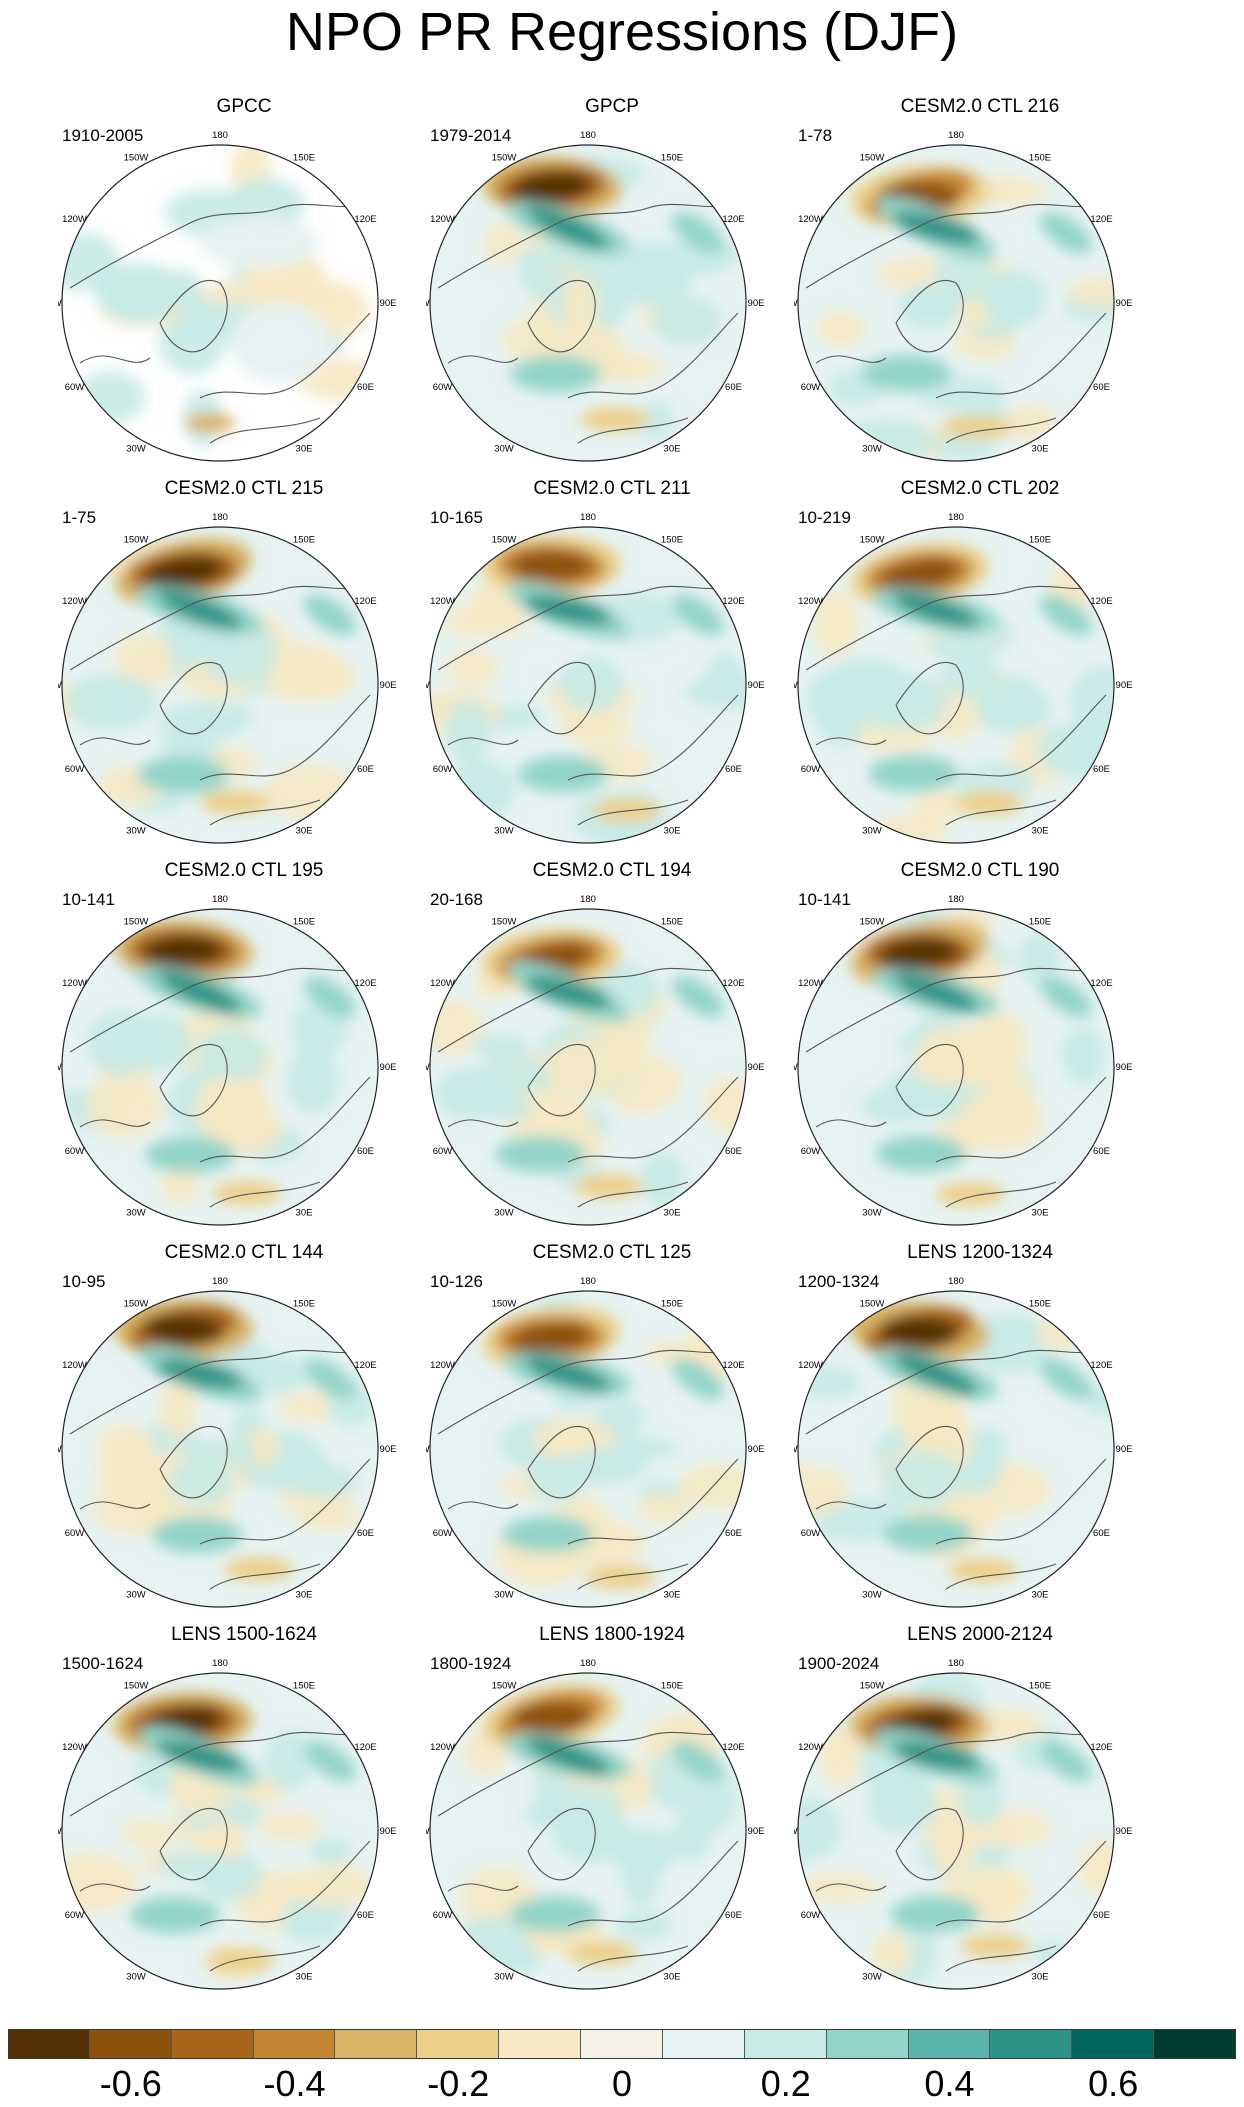 The width and height of the screenshot is (1244, 2107). Describe the element at coordinates (622, 32) in the screenshot. I see `figure-title: NPO PR Regressions (DJF)` at that location.